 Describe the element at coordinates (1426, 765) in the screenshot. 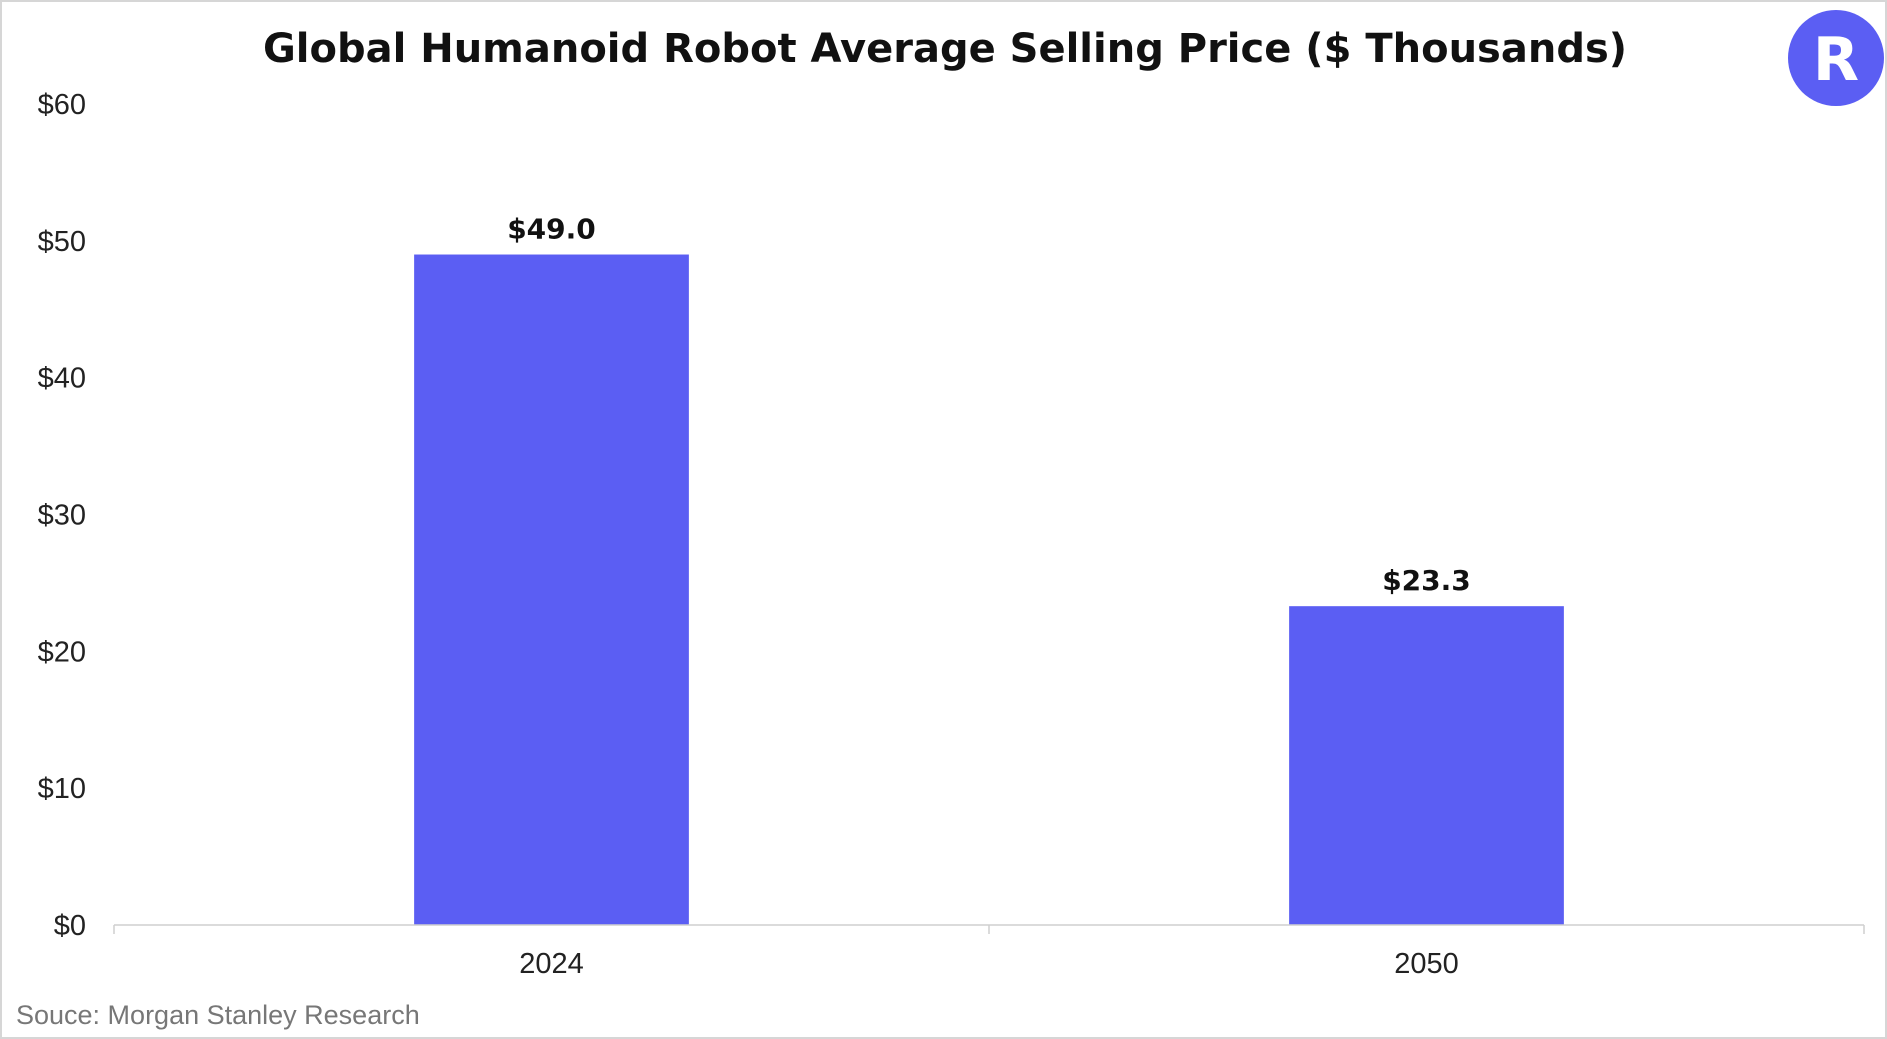

I see `bar-2050` at that location.